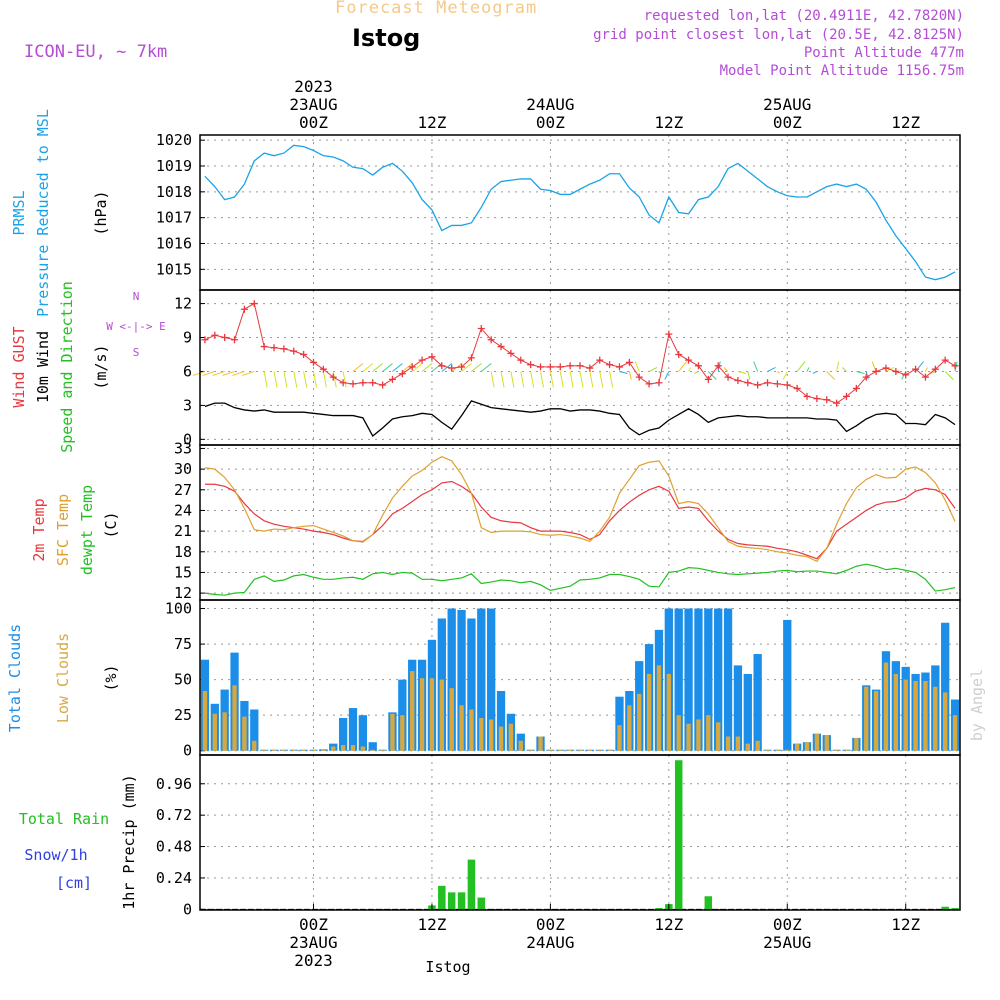 This screenshot has width=1000, height=1000. Describe the element at coordinates (67, 367) in the screenshot. I see `wind-speed-direction-label: Speed and Direction` at that location.